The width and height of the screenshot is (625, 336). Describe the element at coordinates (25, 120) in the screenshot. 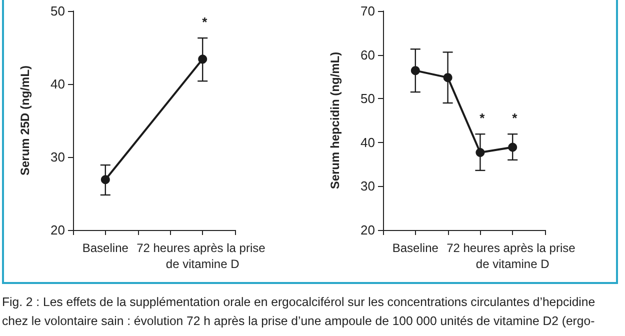

I see `y-axis-title: Serum 25D (ng/mL)` at that location.